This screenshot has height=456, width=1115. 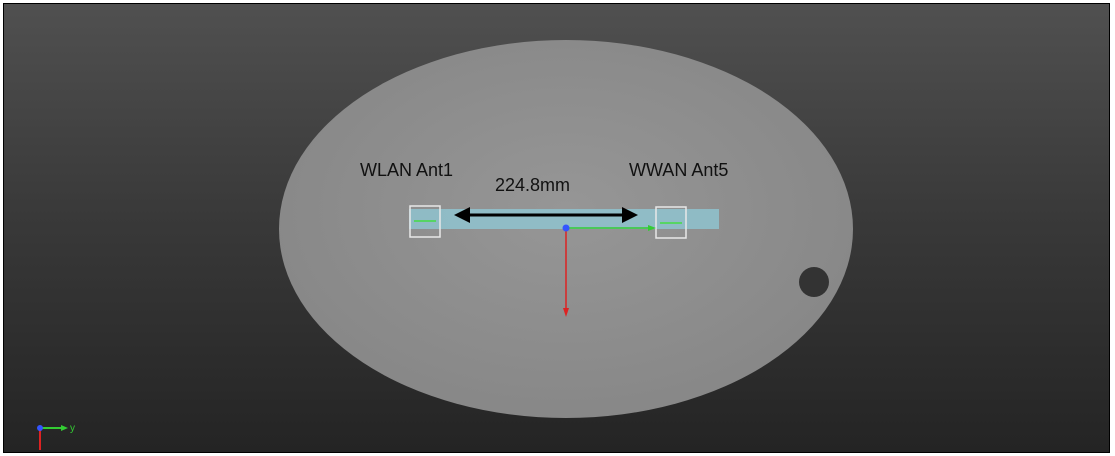 What do you see at coordinates (407, 170) in the screenshot?
I see `left-antenna-label: WLAN Ant1` at bounding box center [407, 170].